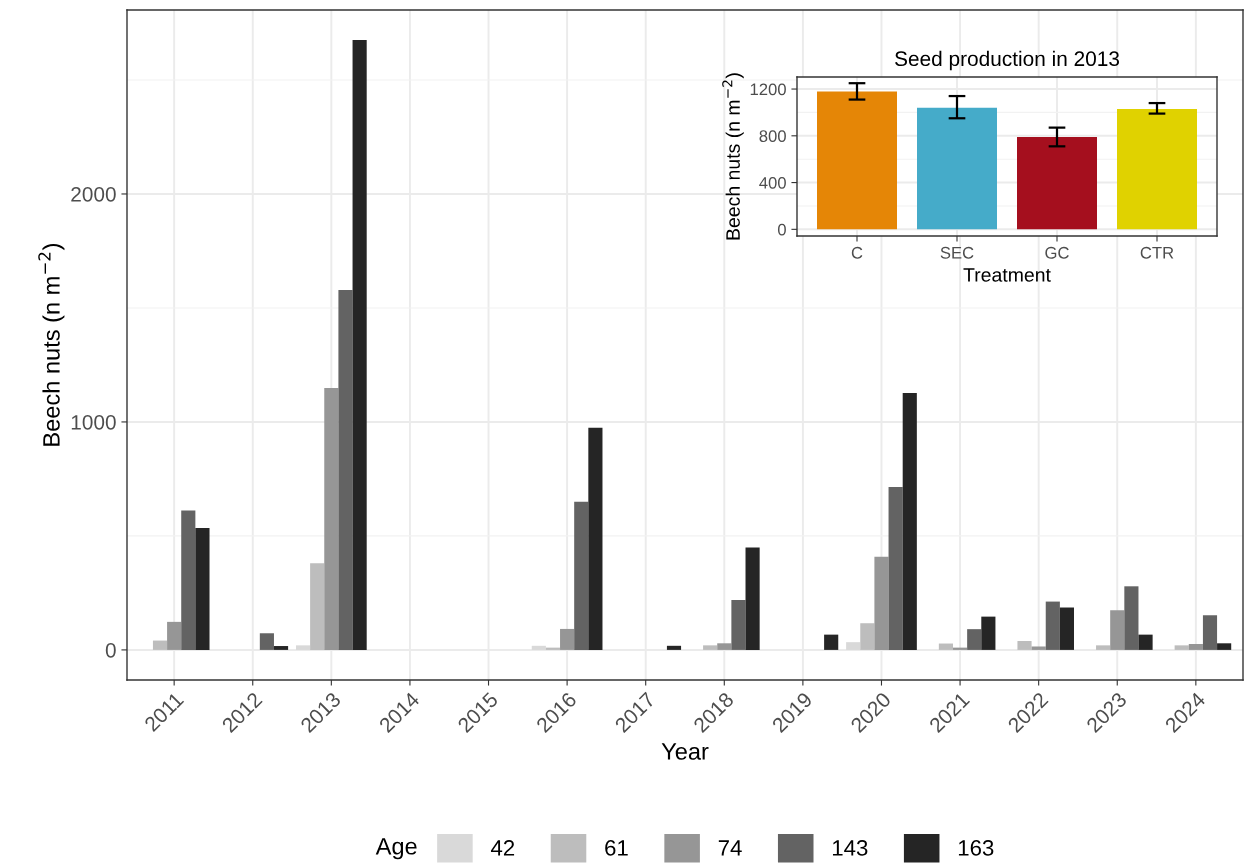 This screenshot has height=864, width=1255. What do you see at coordinates (502, 848) in the screenshot?
I see `legend-label: 42` at bounding box center [502, 848].